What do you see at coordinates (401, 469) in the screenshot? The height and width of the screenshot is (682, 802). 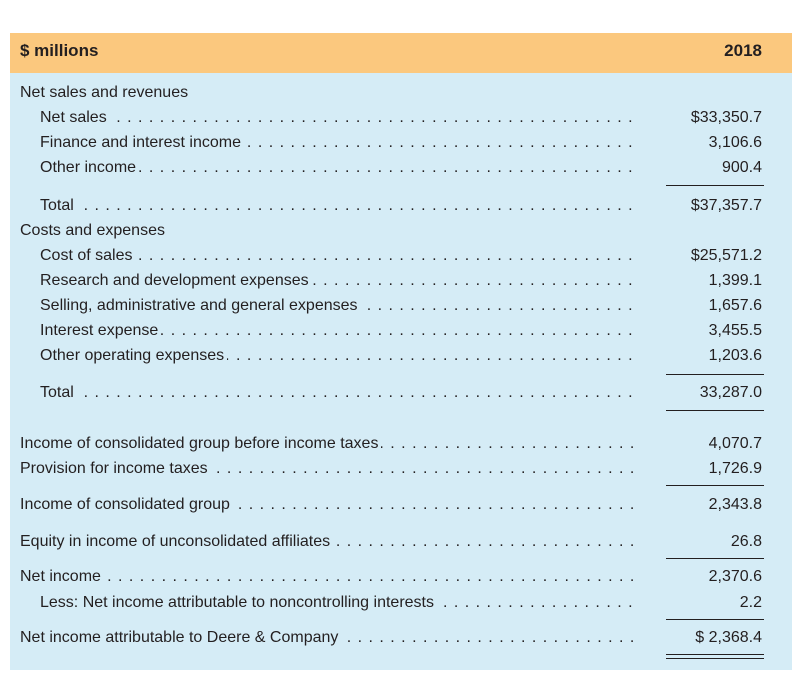 I see `row-tax-provision: Provision for income taxes 1,726.9` at bounding box center [401, 469].